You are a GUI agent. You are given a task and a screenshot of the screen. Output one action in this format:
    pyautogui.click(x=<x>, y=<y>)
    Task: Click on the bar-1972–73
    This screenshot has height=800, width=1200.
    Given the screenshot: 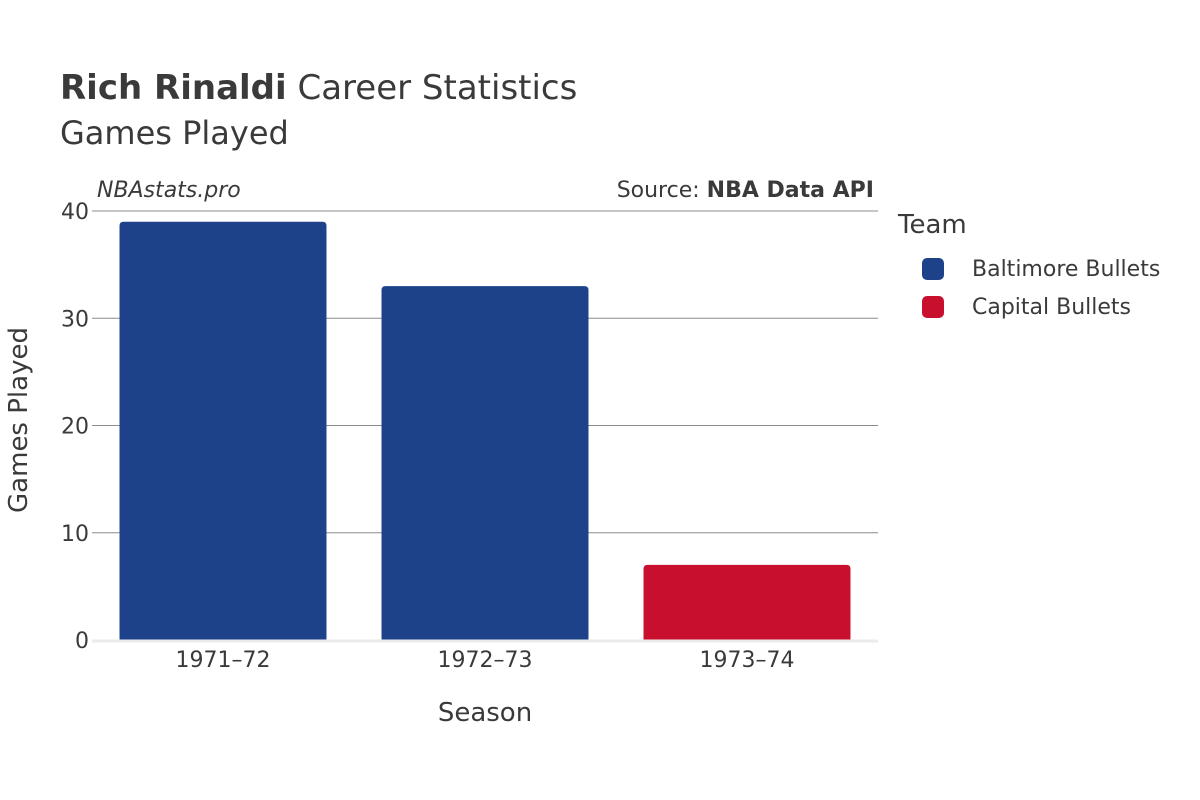 What is the action you would take?
    pyautogui.click(x=485, y=463)
    